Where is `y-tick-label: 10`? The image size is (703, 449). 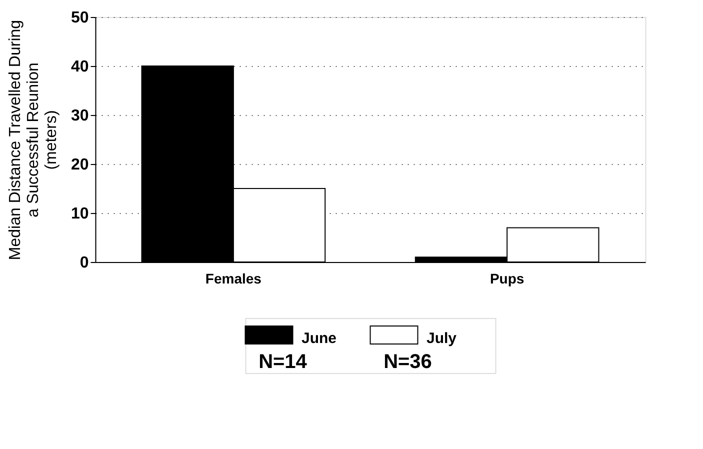 y-tick-label: 10 is located at coordinates (79, 214).